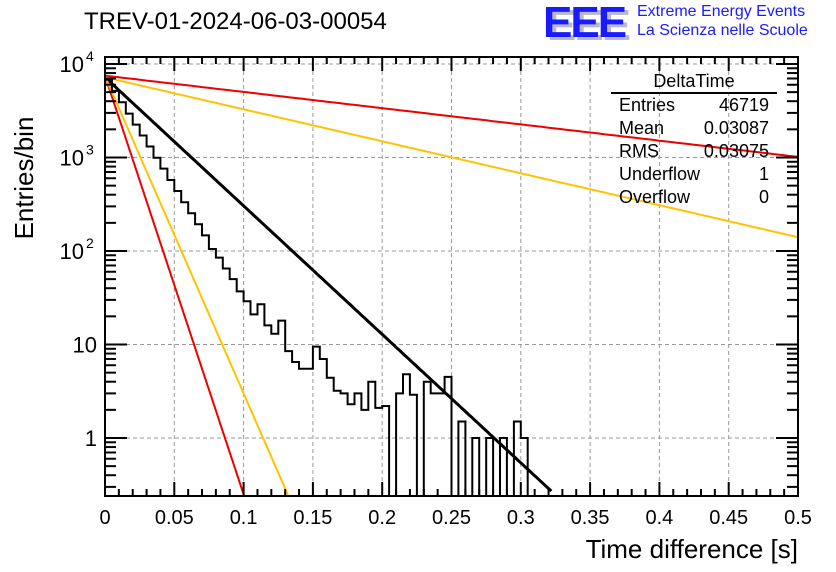 This screenshot has width=836, height=572. I want to click on x-tick-label: 0.25, so click(451, 518).